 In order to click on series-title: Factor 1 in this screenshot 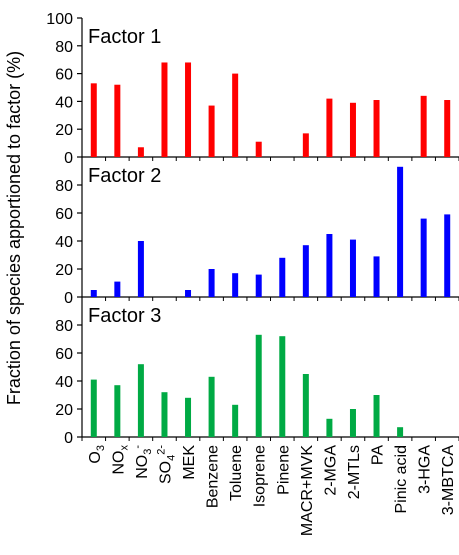, I will do `click(124, 37)`.